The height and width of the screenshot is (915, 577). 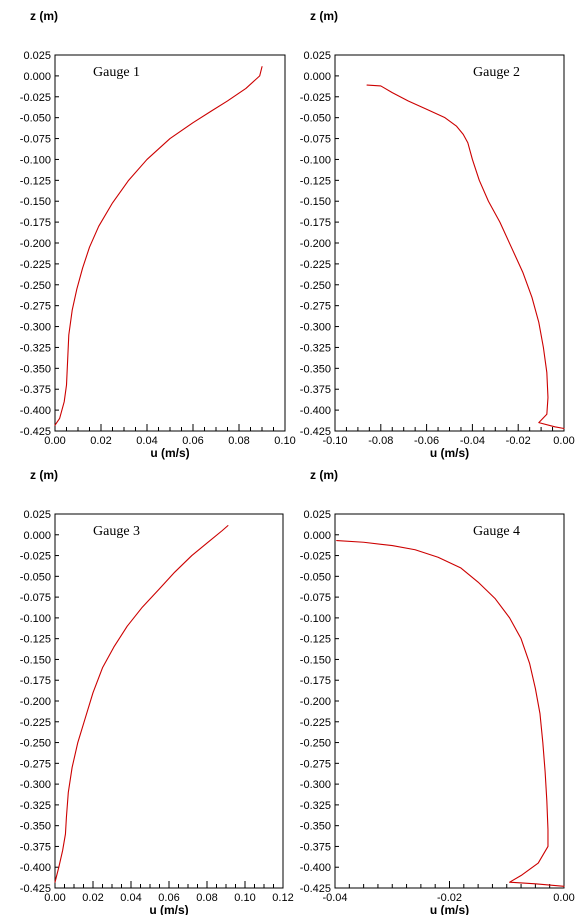 I want to click on x-tick-label: 0.12, so click(x=282, y=898).